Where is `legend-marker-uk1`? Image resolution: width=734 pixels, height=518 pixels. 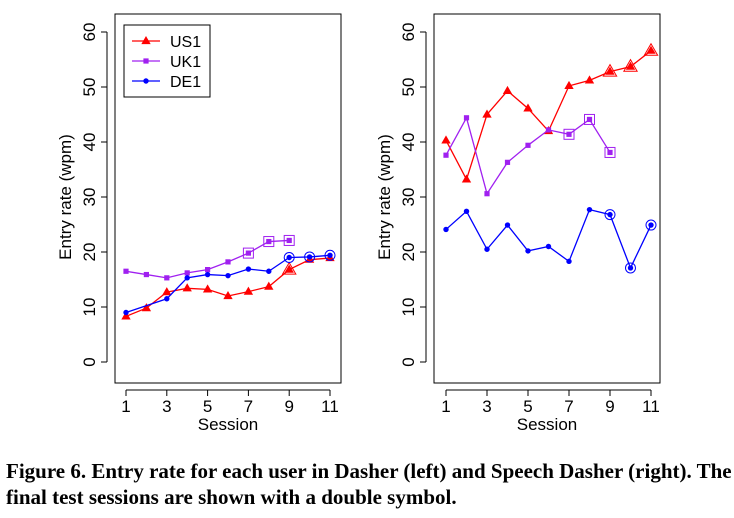 legend-marker-uk1 is located at coordinates (146, 61).